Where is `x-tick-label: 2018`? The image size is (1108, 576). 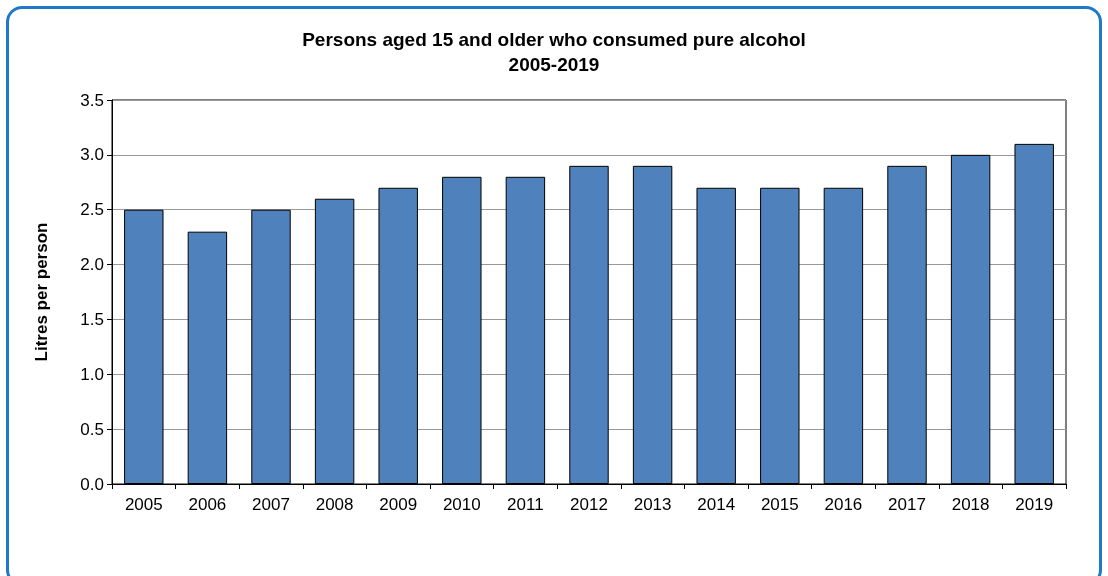
x-tick-label: 2018 is located at coordinates (970, 504).